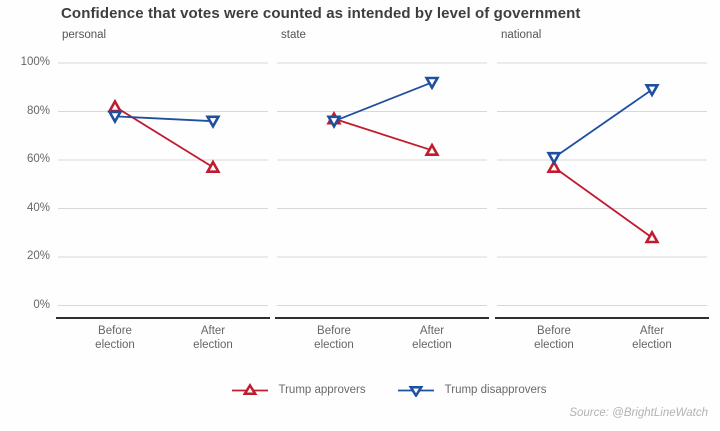 The height and width of the screenshot is (431, 720). I want to click on panel-label-personal: personal, so click(84, 35).